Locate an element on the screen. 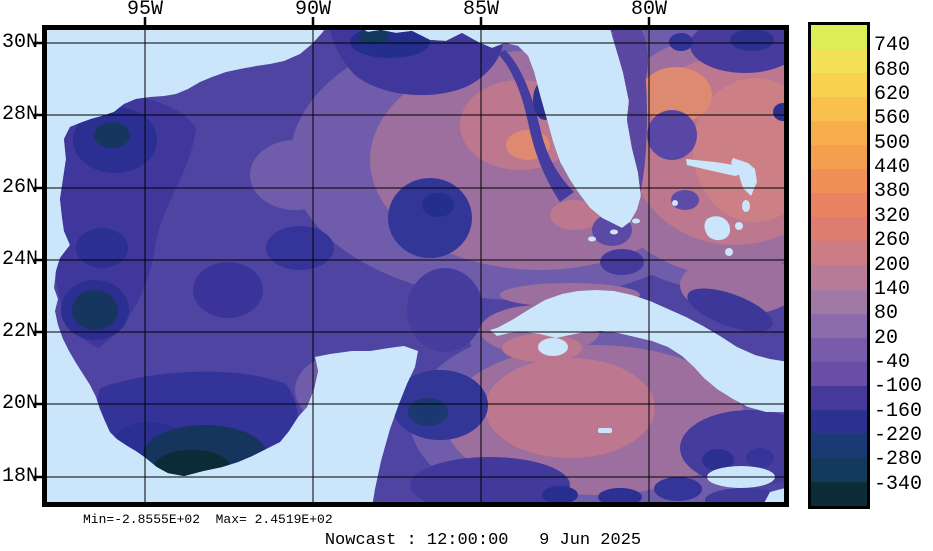 The image size is (933, 551). colorbar-tick-label: -220 is located at coordinates (898, 435).